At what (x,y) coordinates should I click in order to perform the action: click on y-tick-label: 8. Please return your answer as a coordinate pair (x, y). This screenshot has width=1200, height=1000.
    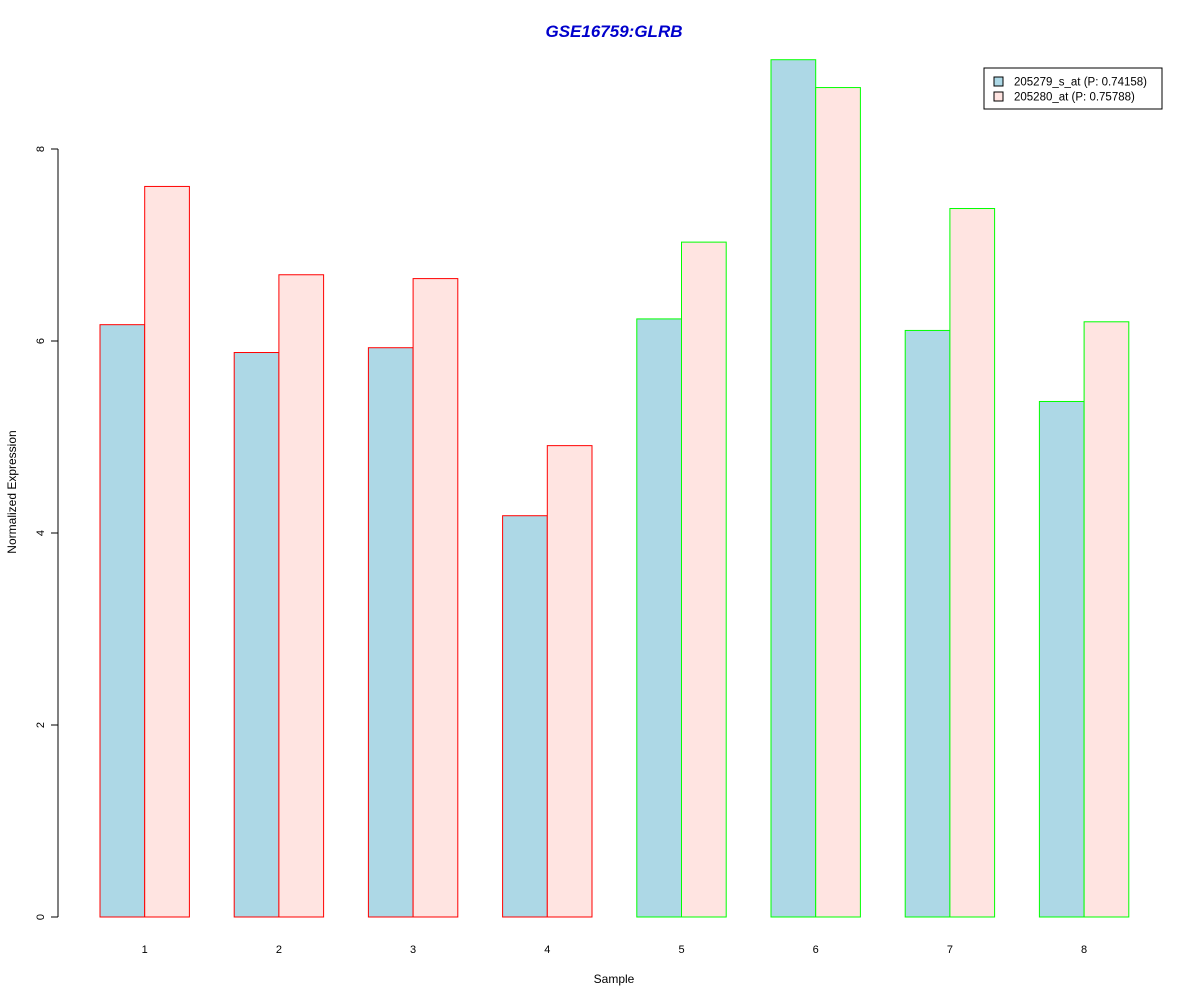
    Looking at the image, I should click on (41, 149).